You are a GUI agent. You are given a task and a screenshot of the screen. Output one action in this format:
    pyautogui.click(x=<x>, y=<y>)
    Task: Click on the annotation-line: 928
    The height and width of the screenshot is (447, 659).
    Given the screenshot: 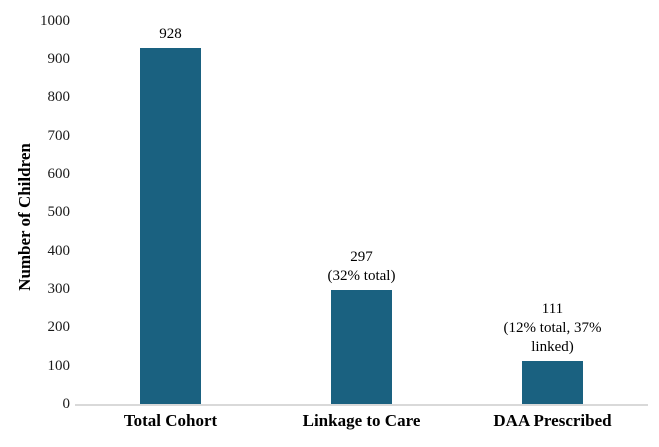 What is the action you would take?
    pyautogui.click(x=170, y=34)
    